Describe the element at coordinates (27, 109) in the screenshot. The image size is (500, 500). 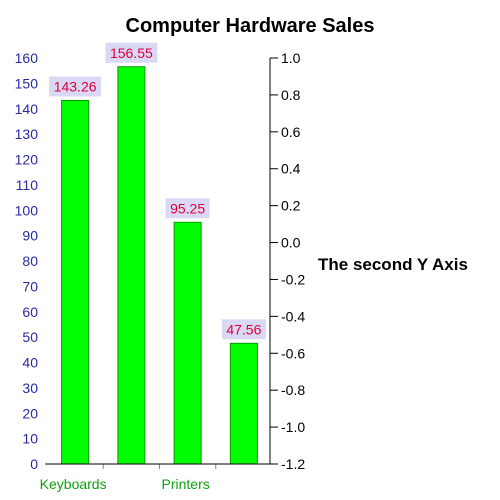
I see `left-y-tick-label: 140` at that location.